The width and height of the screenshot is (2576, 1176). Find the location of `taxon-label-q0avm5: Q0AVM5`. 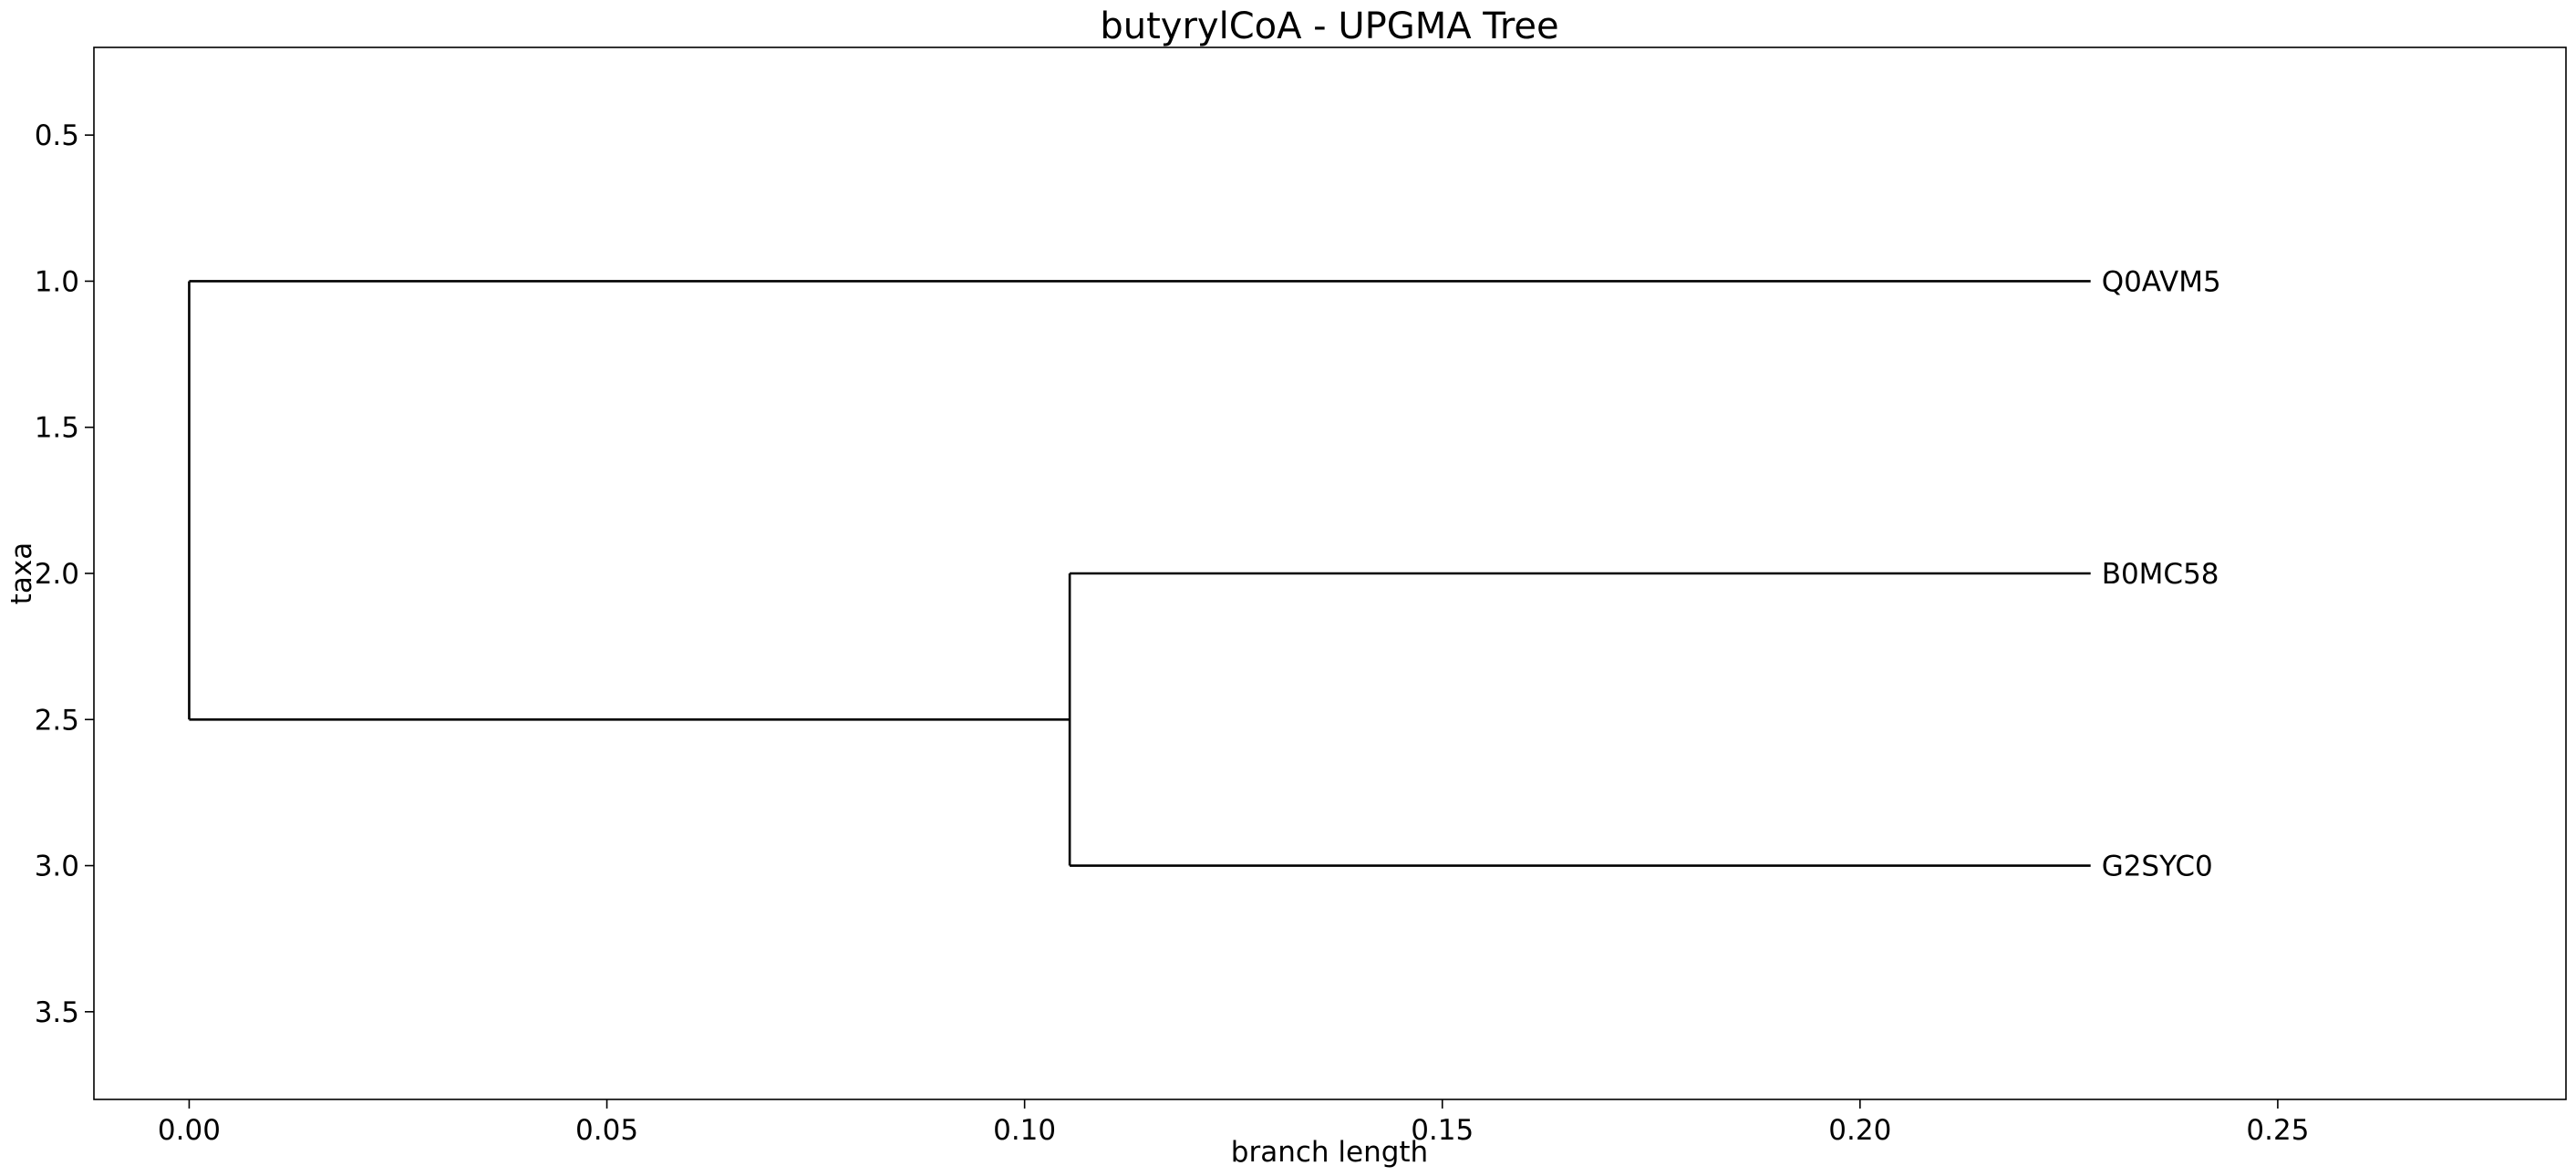

taxon-label-q0avm5: Q0AVM5 is located at coordinates (2161, 281).